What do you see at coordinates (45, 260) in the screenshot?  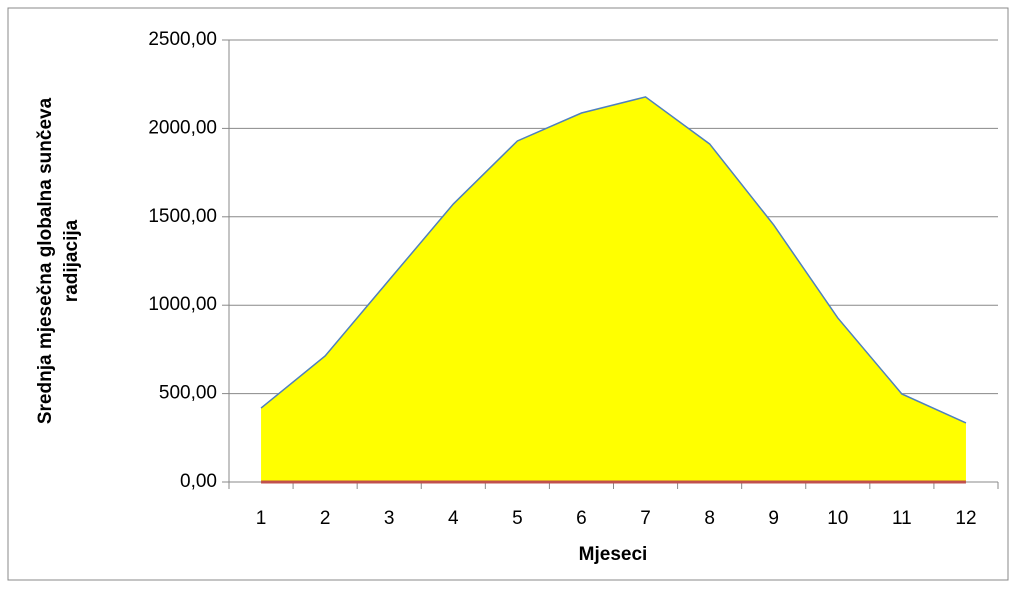 I see `y-axis-label-line: Srednja mjesečna globalna sunčeva` at bounding box center [45, 260].